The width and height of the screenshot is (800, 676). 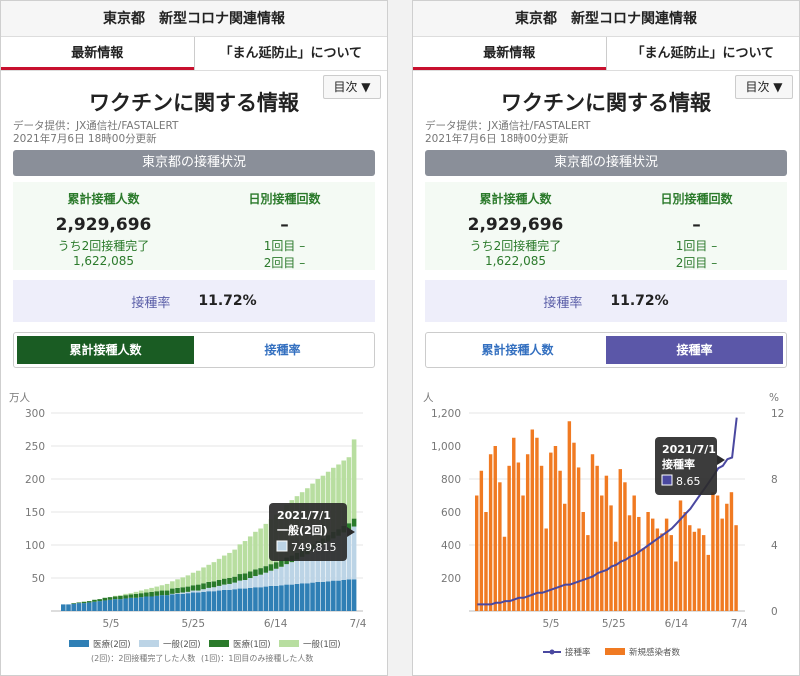 What do you see at coordinates (696, 246) in the screenshot?
I see `first-dose-daily: 1回目 –` at bounding box center [696, 246].